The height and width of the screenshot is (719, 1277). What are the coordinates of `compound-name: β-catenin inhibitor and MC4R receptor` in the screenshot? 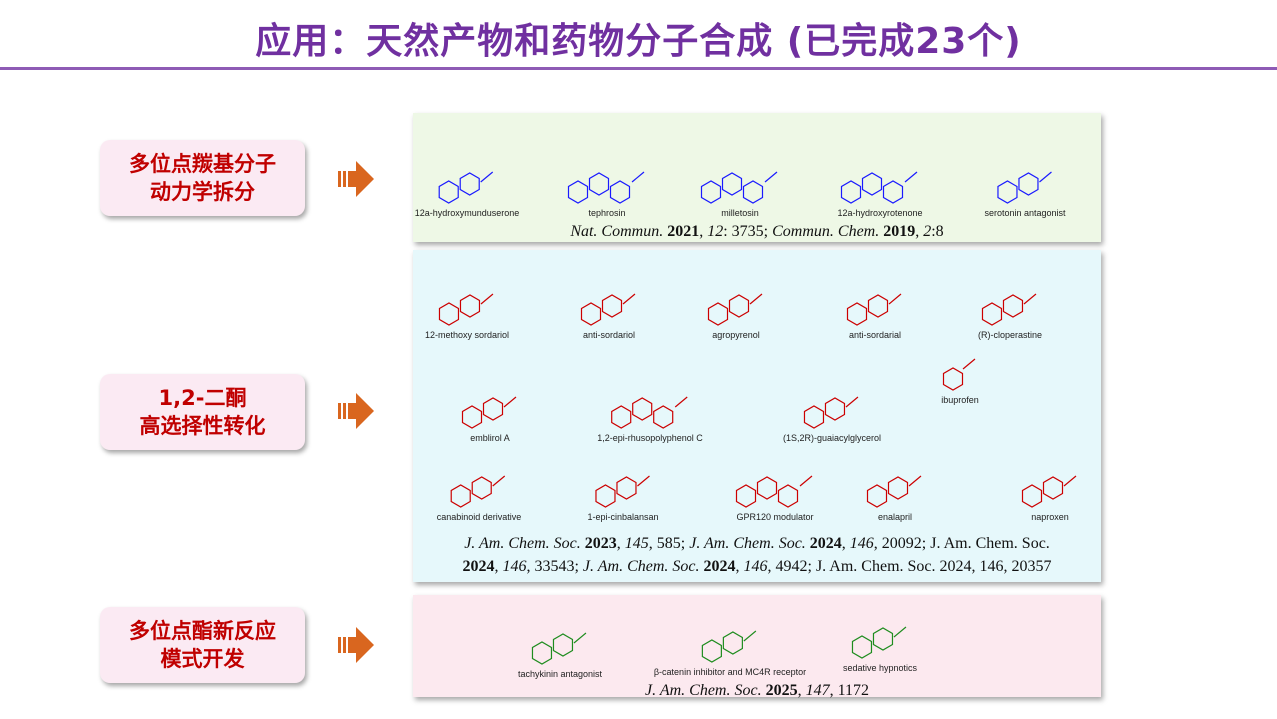 It's located at (730, 672).